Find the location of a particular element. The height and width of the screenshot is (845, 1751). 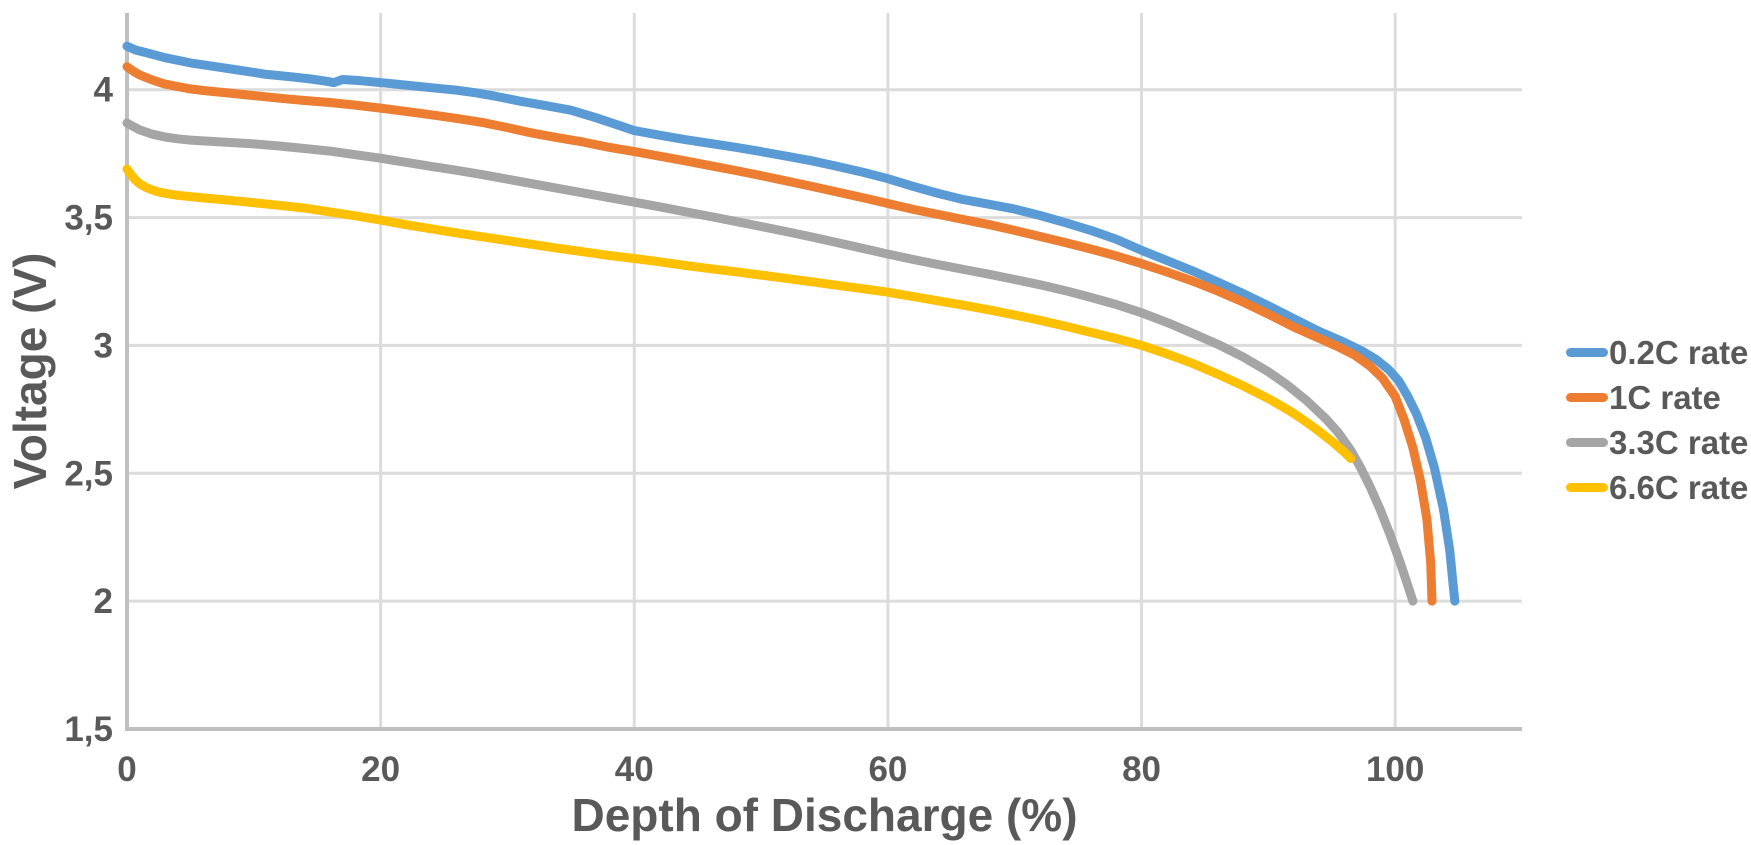

legend-swatch-1c-rate is located at coordinates (1587, 397).